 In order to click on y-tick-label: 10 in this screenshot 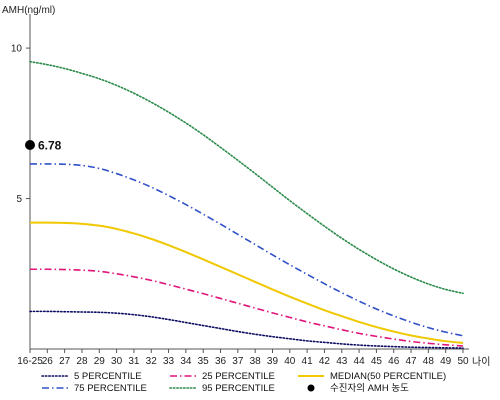, I will do `click(17, 49)`.